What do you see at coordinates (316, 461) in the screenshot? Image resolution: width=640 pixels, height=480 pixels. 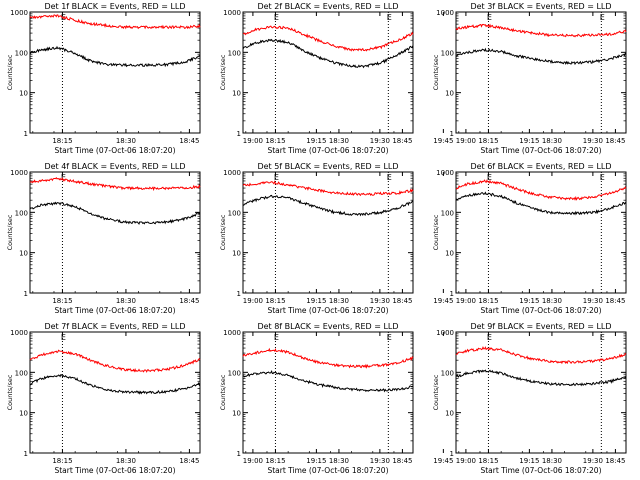 I see `x-tick-label: 19:15` at bounding box center [316, 461].